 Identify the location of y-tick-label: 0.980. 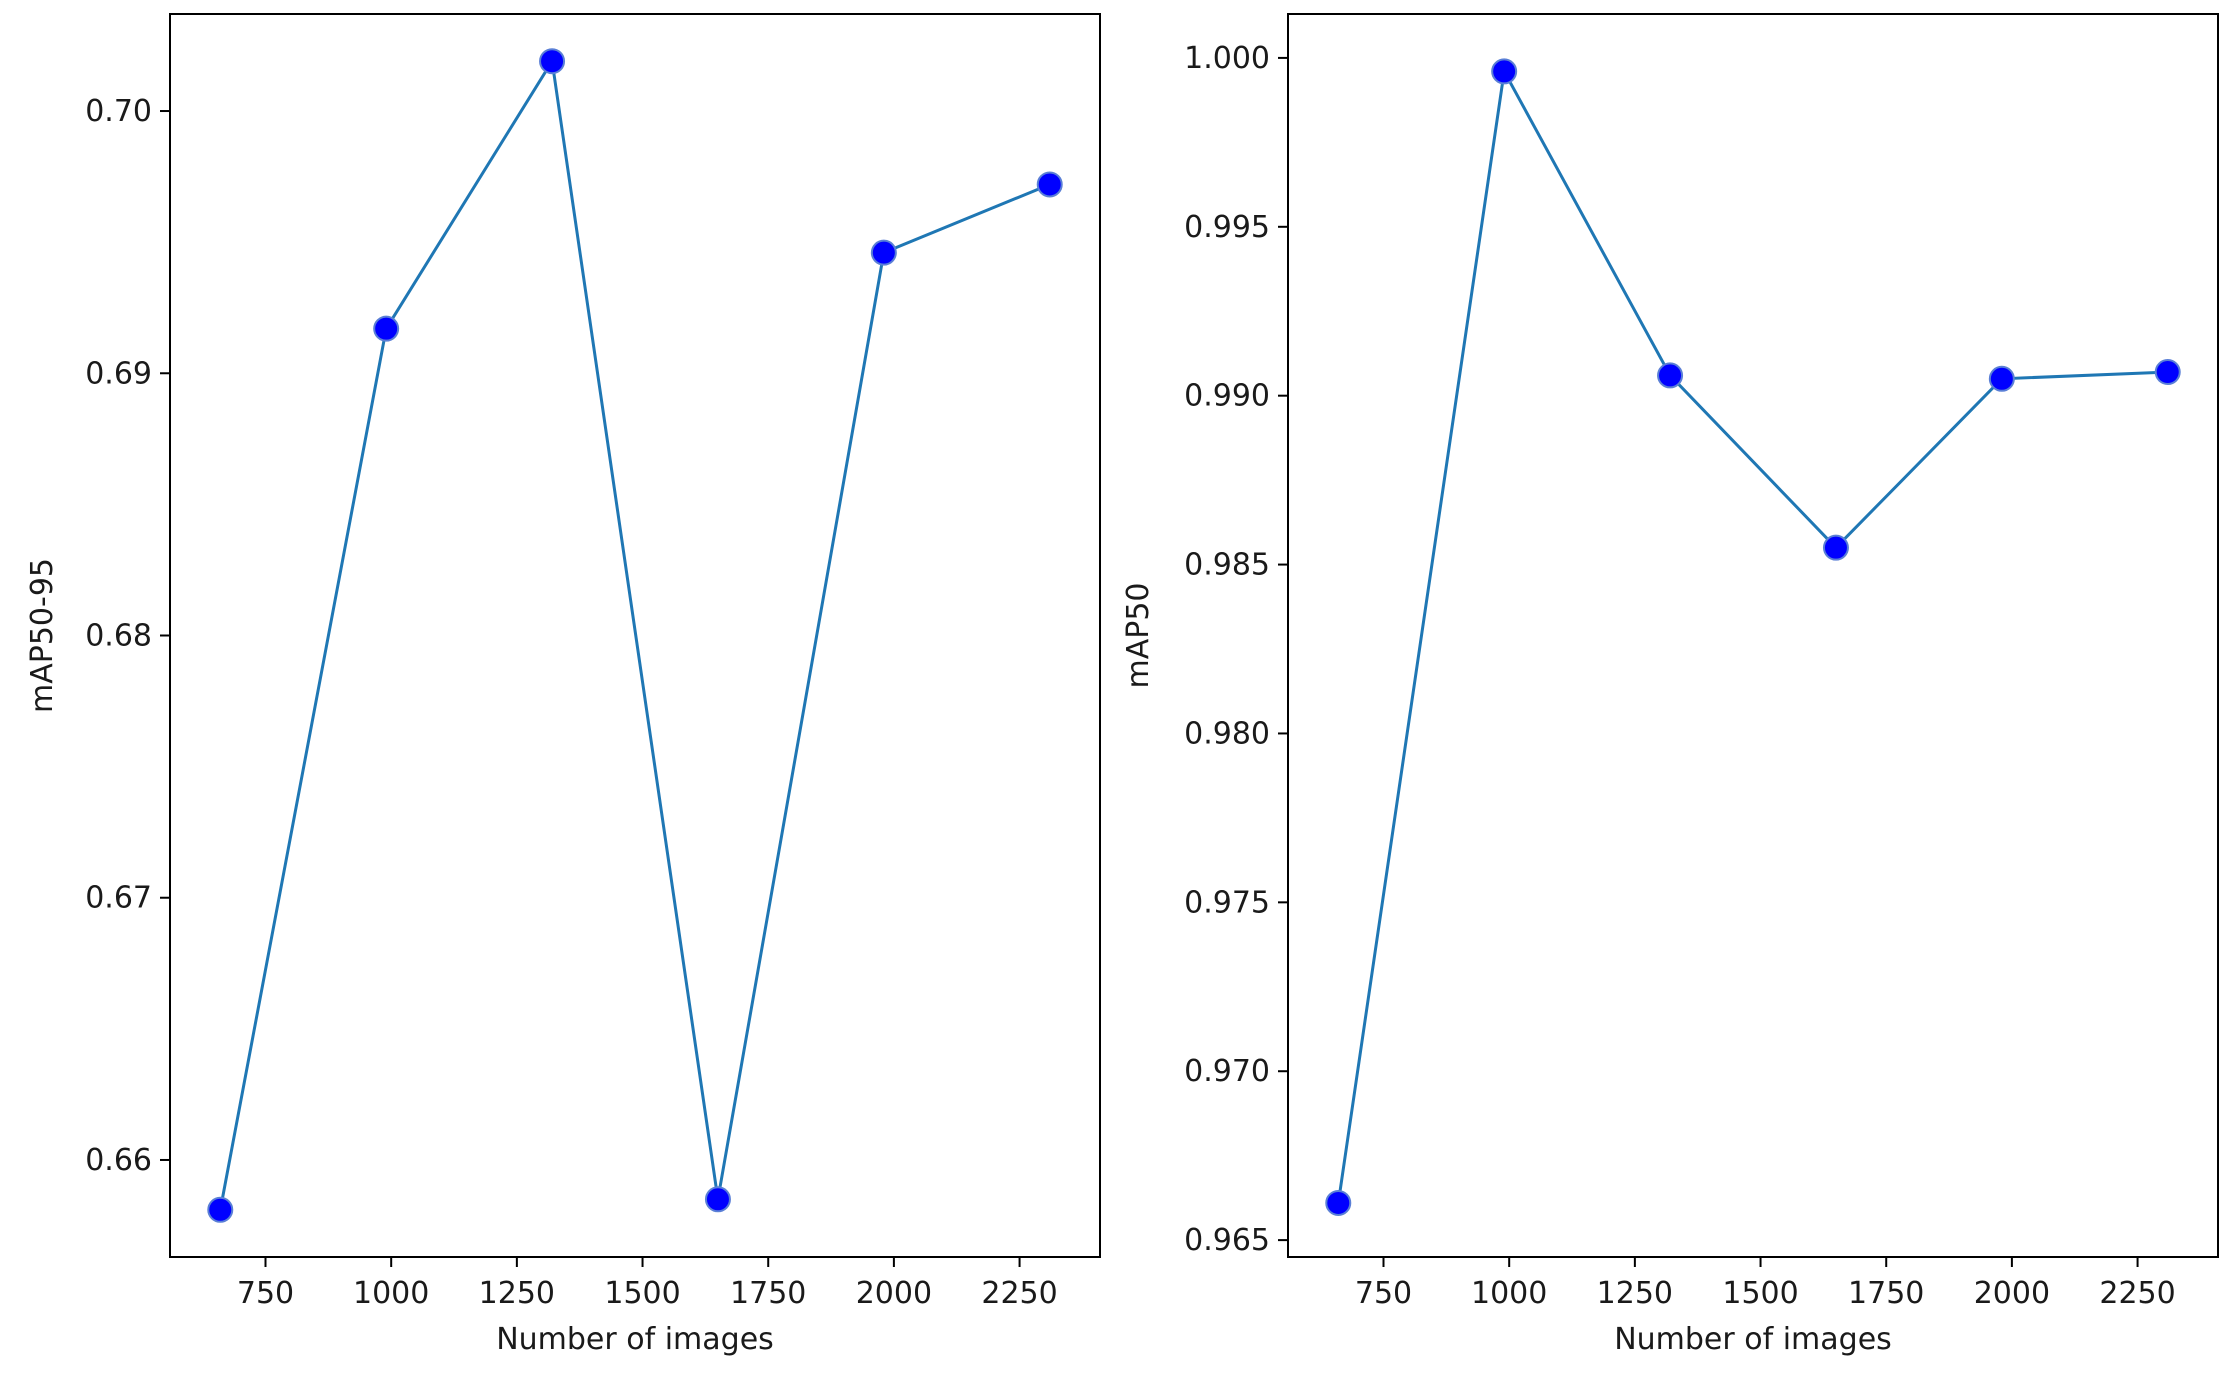
(1227, 733).